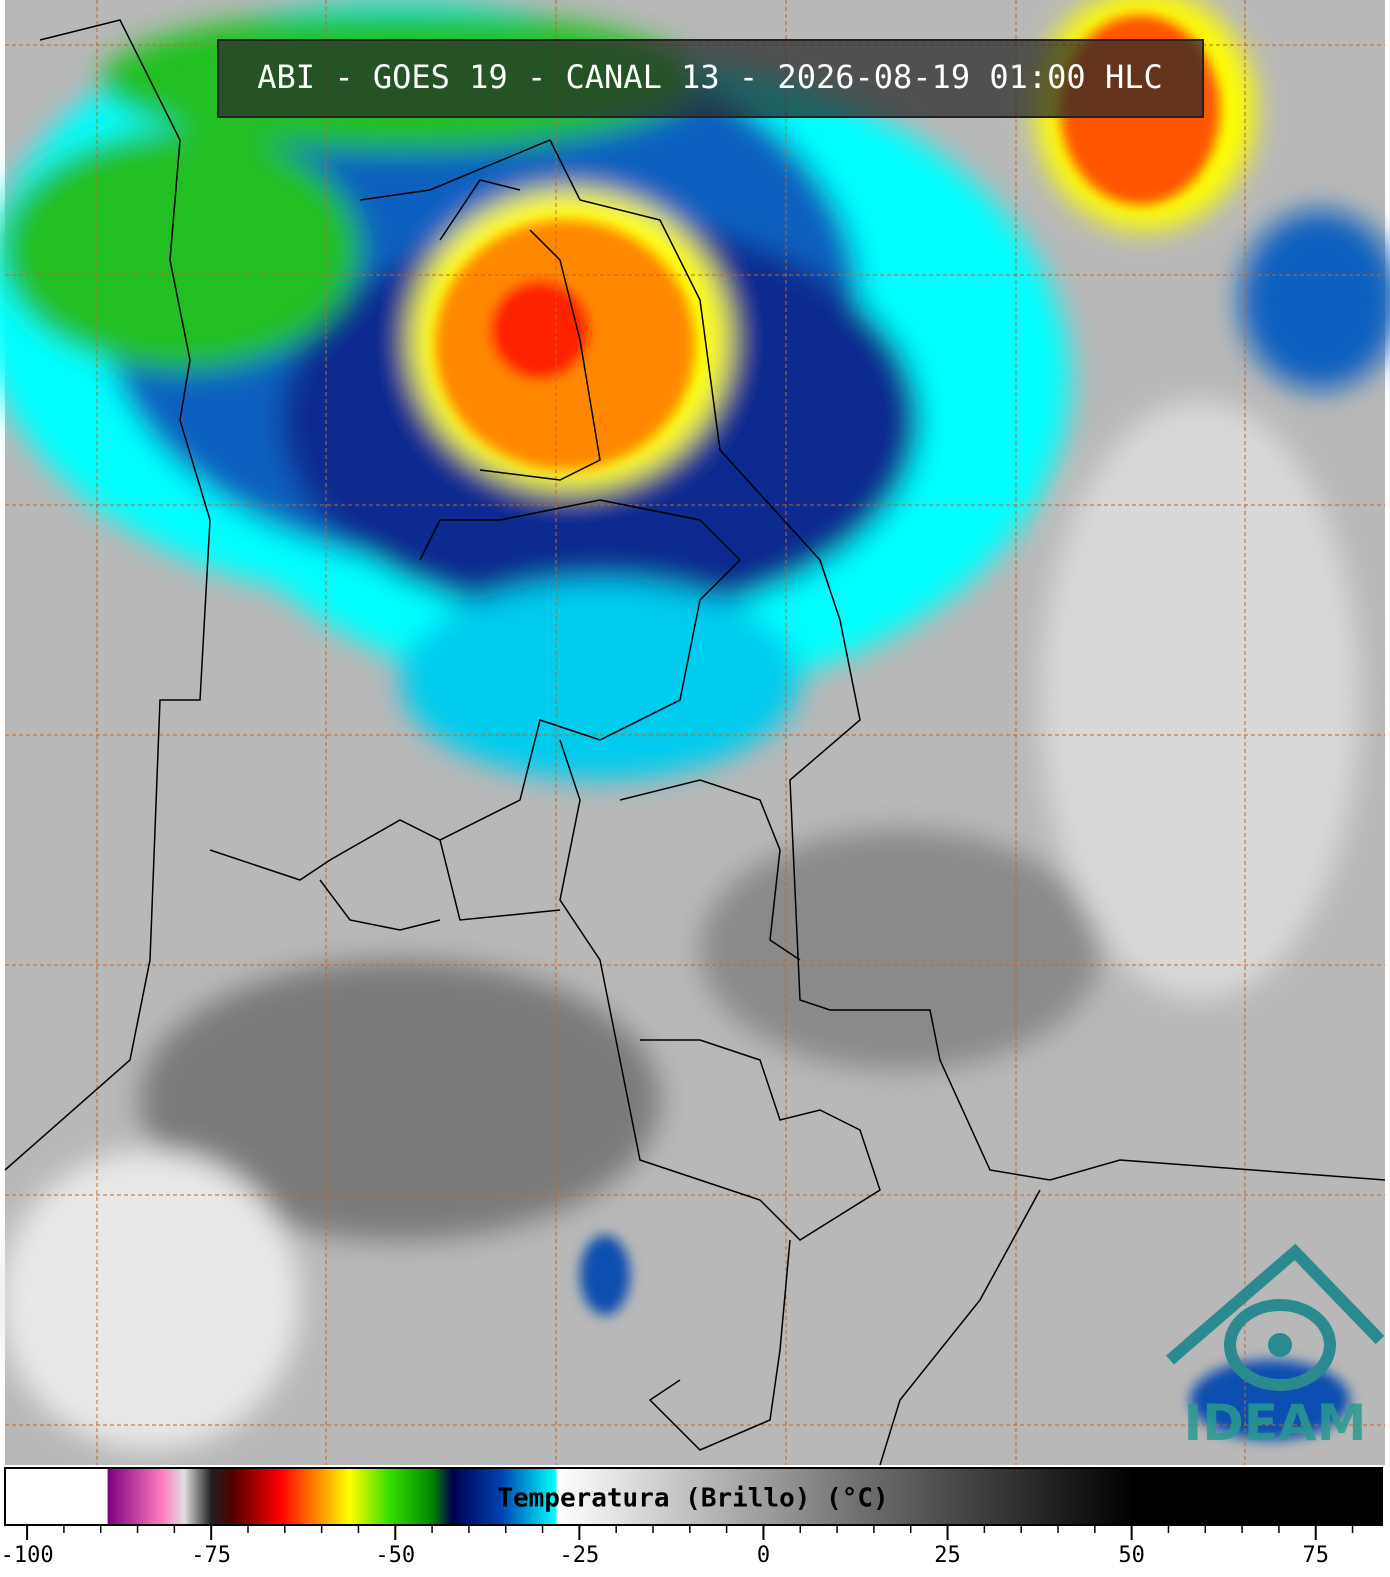 This screenshot has width=1390, height=1577. I want to click on logo: IDEAM, so click(1275, 1347).